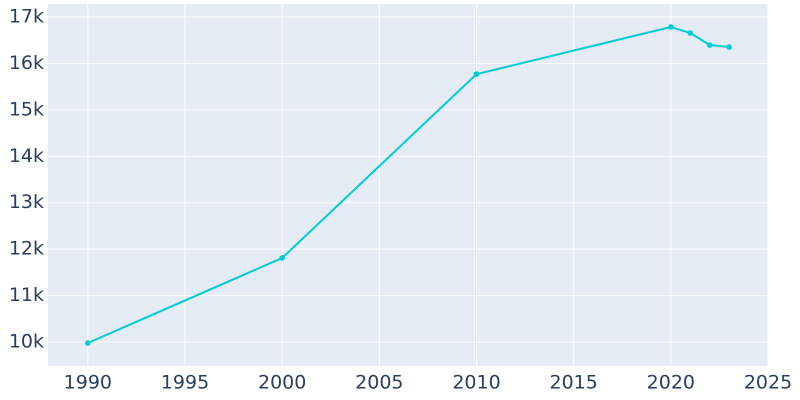 This screenshot has width=800, height=400. I want to click on y-tick-label: 13k, so click(26, 202).